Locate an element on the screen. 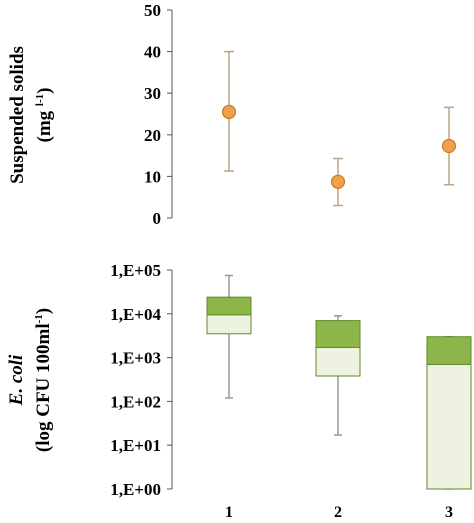 The width and height of the screenshot is (474, 523). bottom-y-axis-label-line2: (log CFU 100ml-1) is located at coordinates (43, 380).